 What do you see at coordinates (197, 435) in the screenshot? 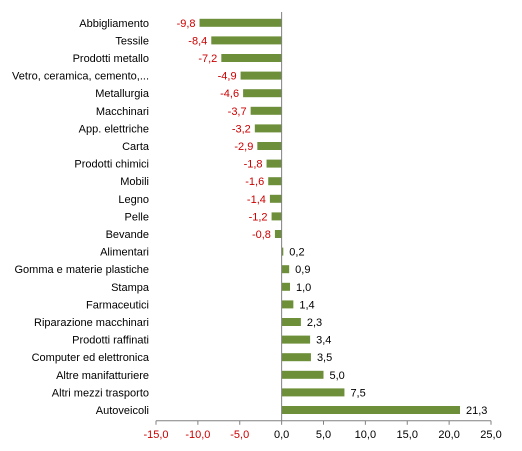
I see `x-tick-label: -10,0` at bounding box center [197, 435].